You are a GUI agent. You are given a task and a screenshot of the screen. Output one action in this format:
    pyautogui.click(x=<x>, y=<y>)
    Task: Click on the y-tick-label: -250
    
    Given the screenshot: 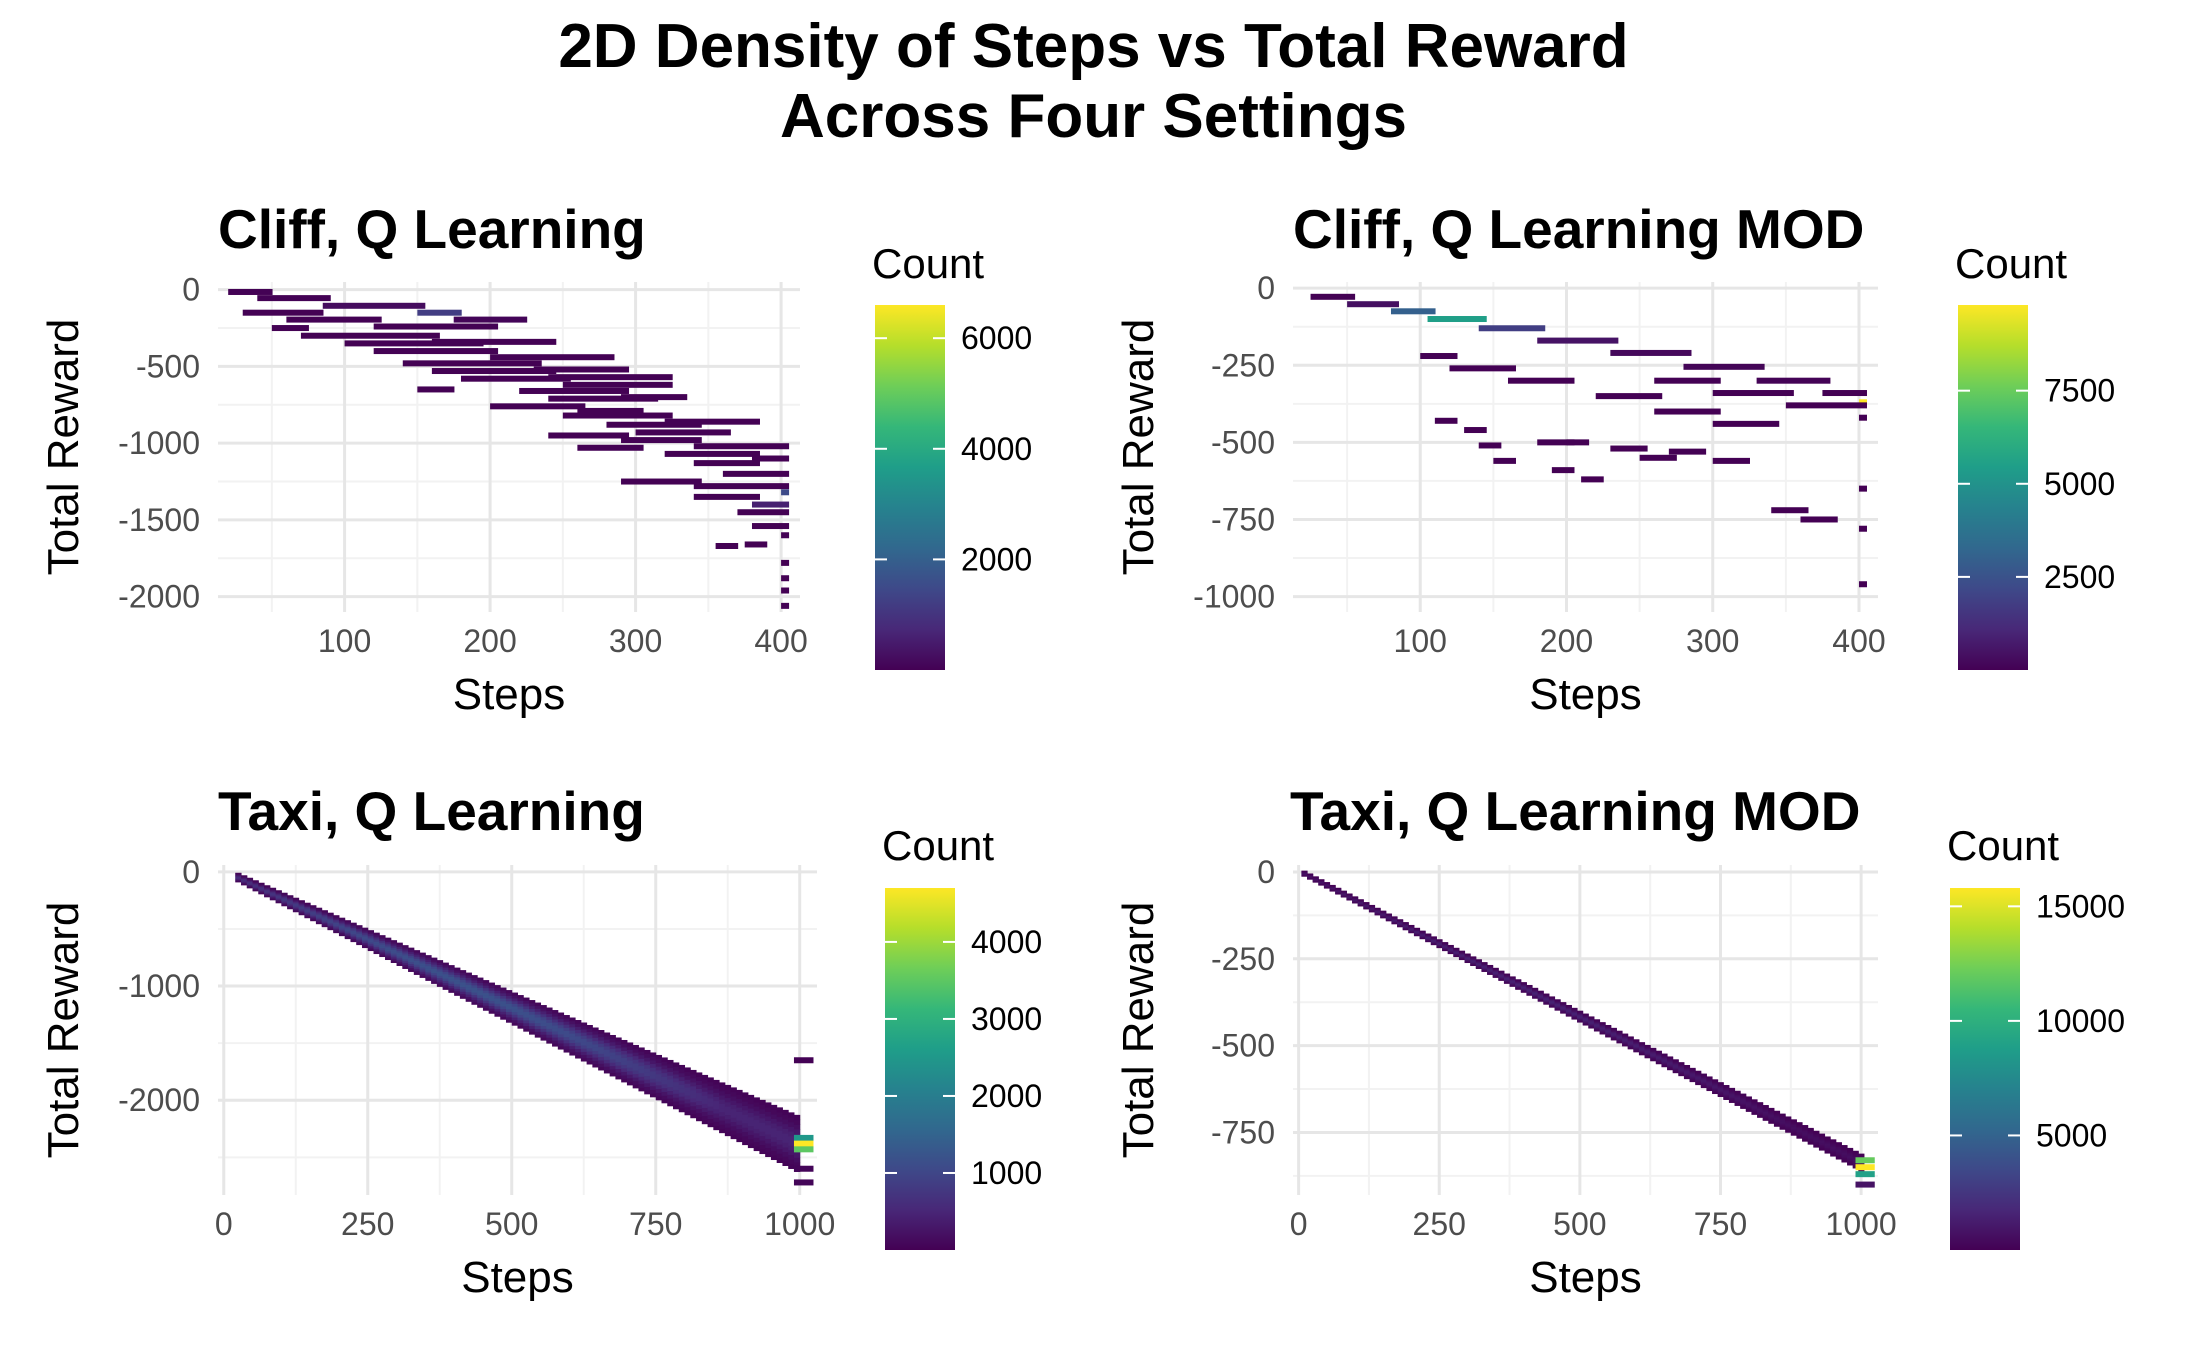 What is the action you would take?
    pyautogui.click(x=1243, y=959)
    